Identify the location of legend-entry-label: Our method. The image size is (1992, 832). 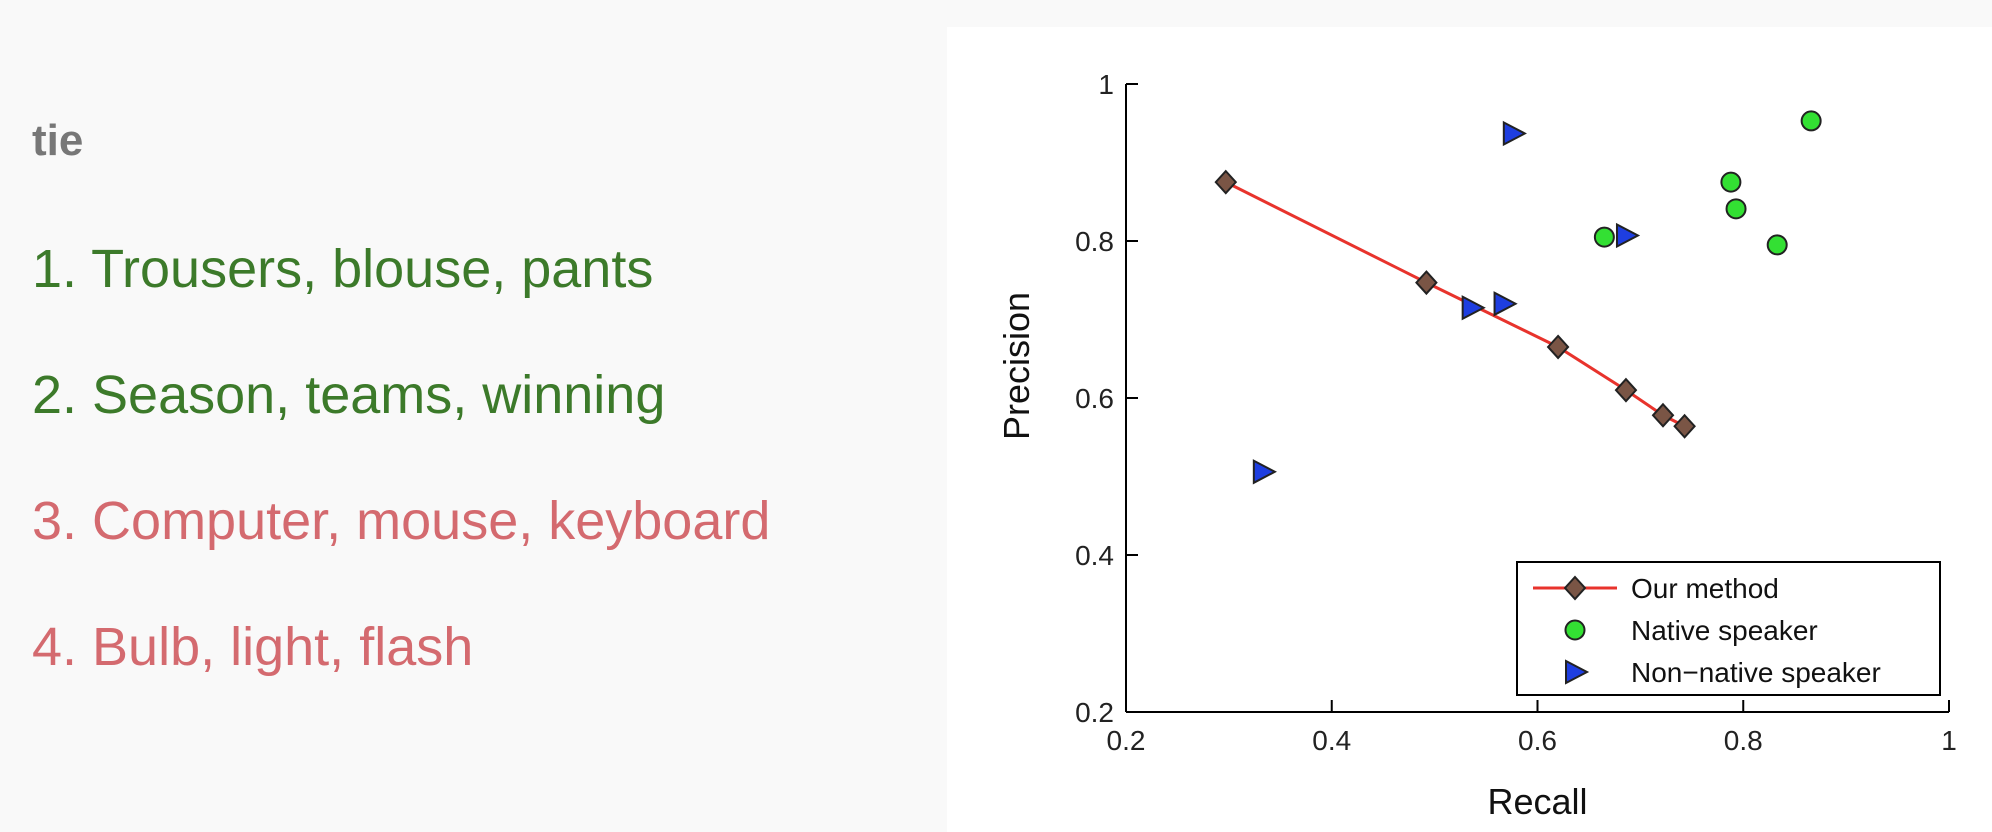
(1705, 588).